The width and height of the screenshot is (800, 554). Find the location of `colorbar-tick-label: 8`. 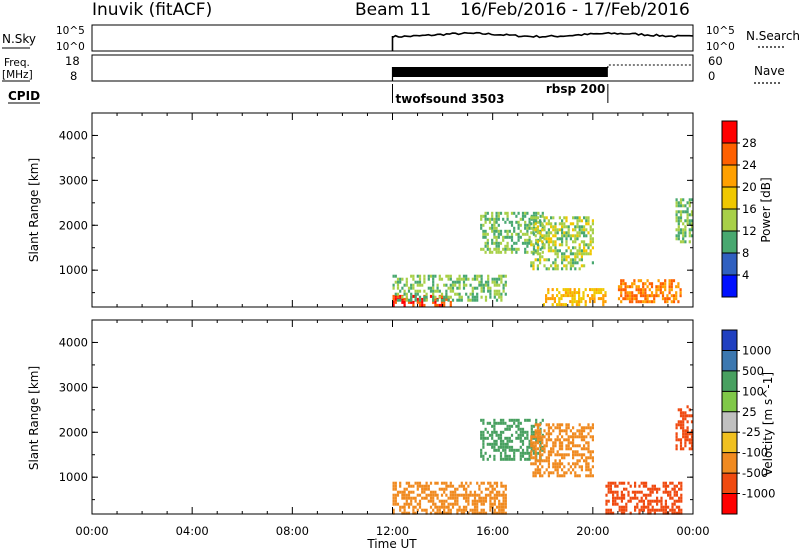

colorbar-tick-label: 8 is located at coordinates (745, 253).